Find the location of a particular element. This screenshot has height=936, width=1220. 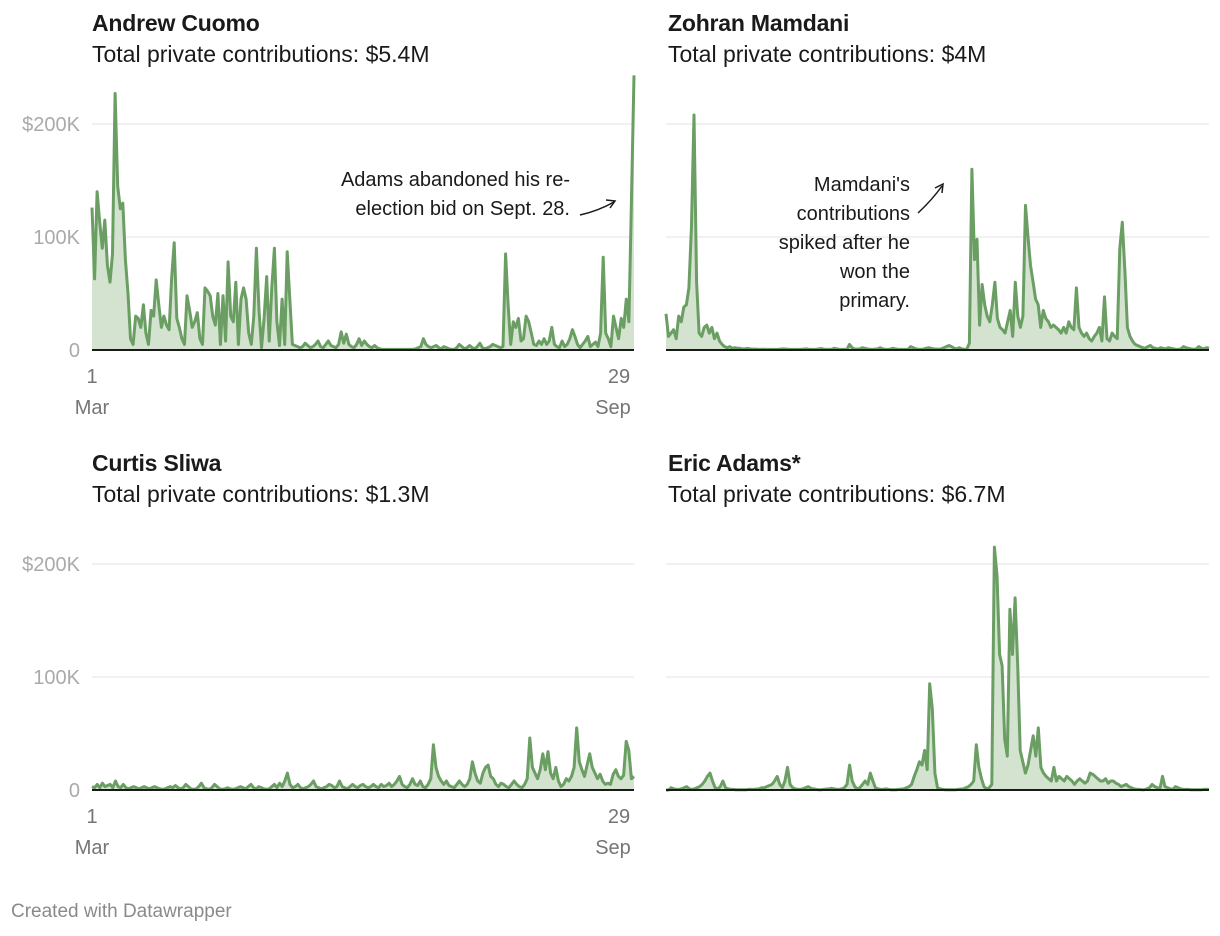

chart-subtitle: Total private contributions: $1.3M is located at coordinates (261, 494).